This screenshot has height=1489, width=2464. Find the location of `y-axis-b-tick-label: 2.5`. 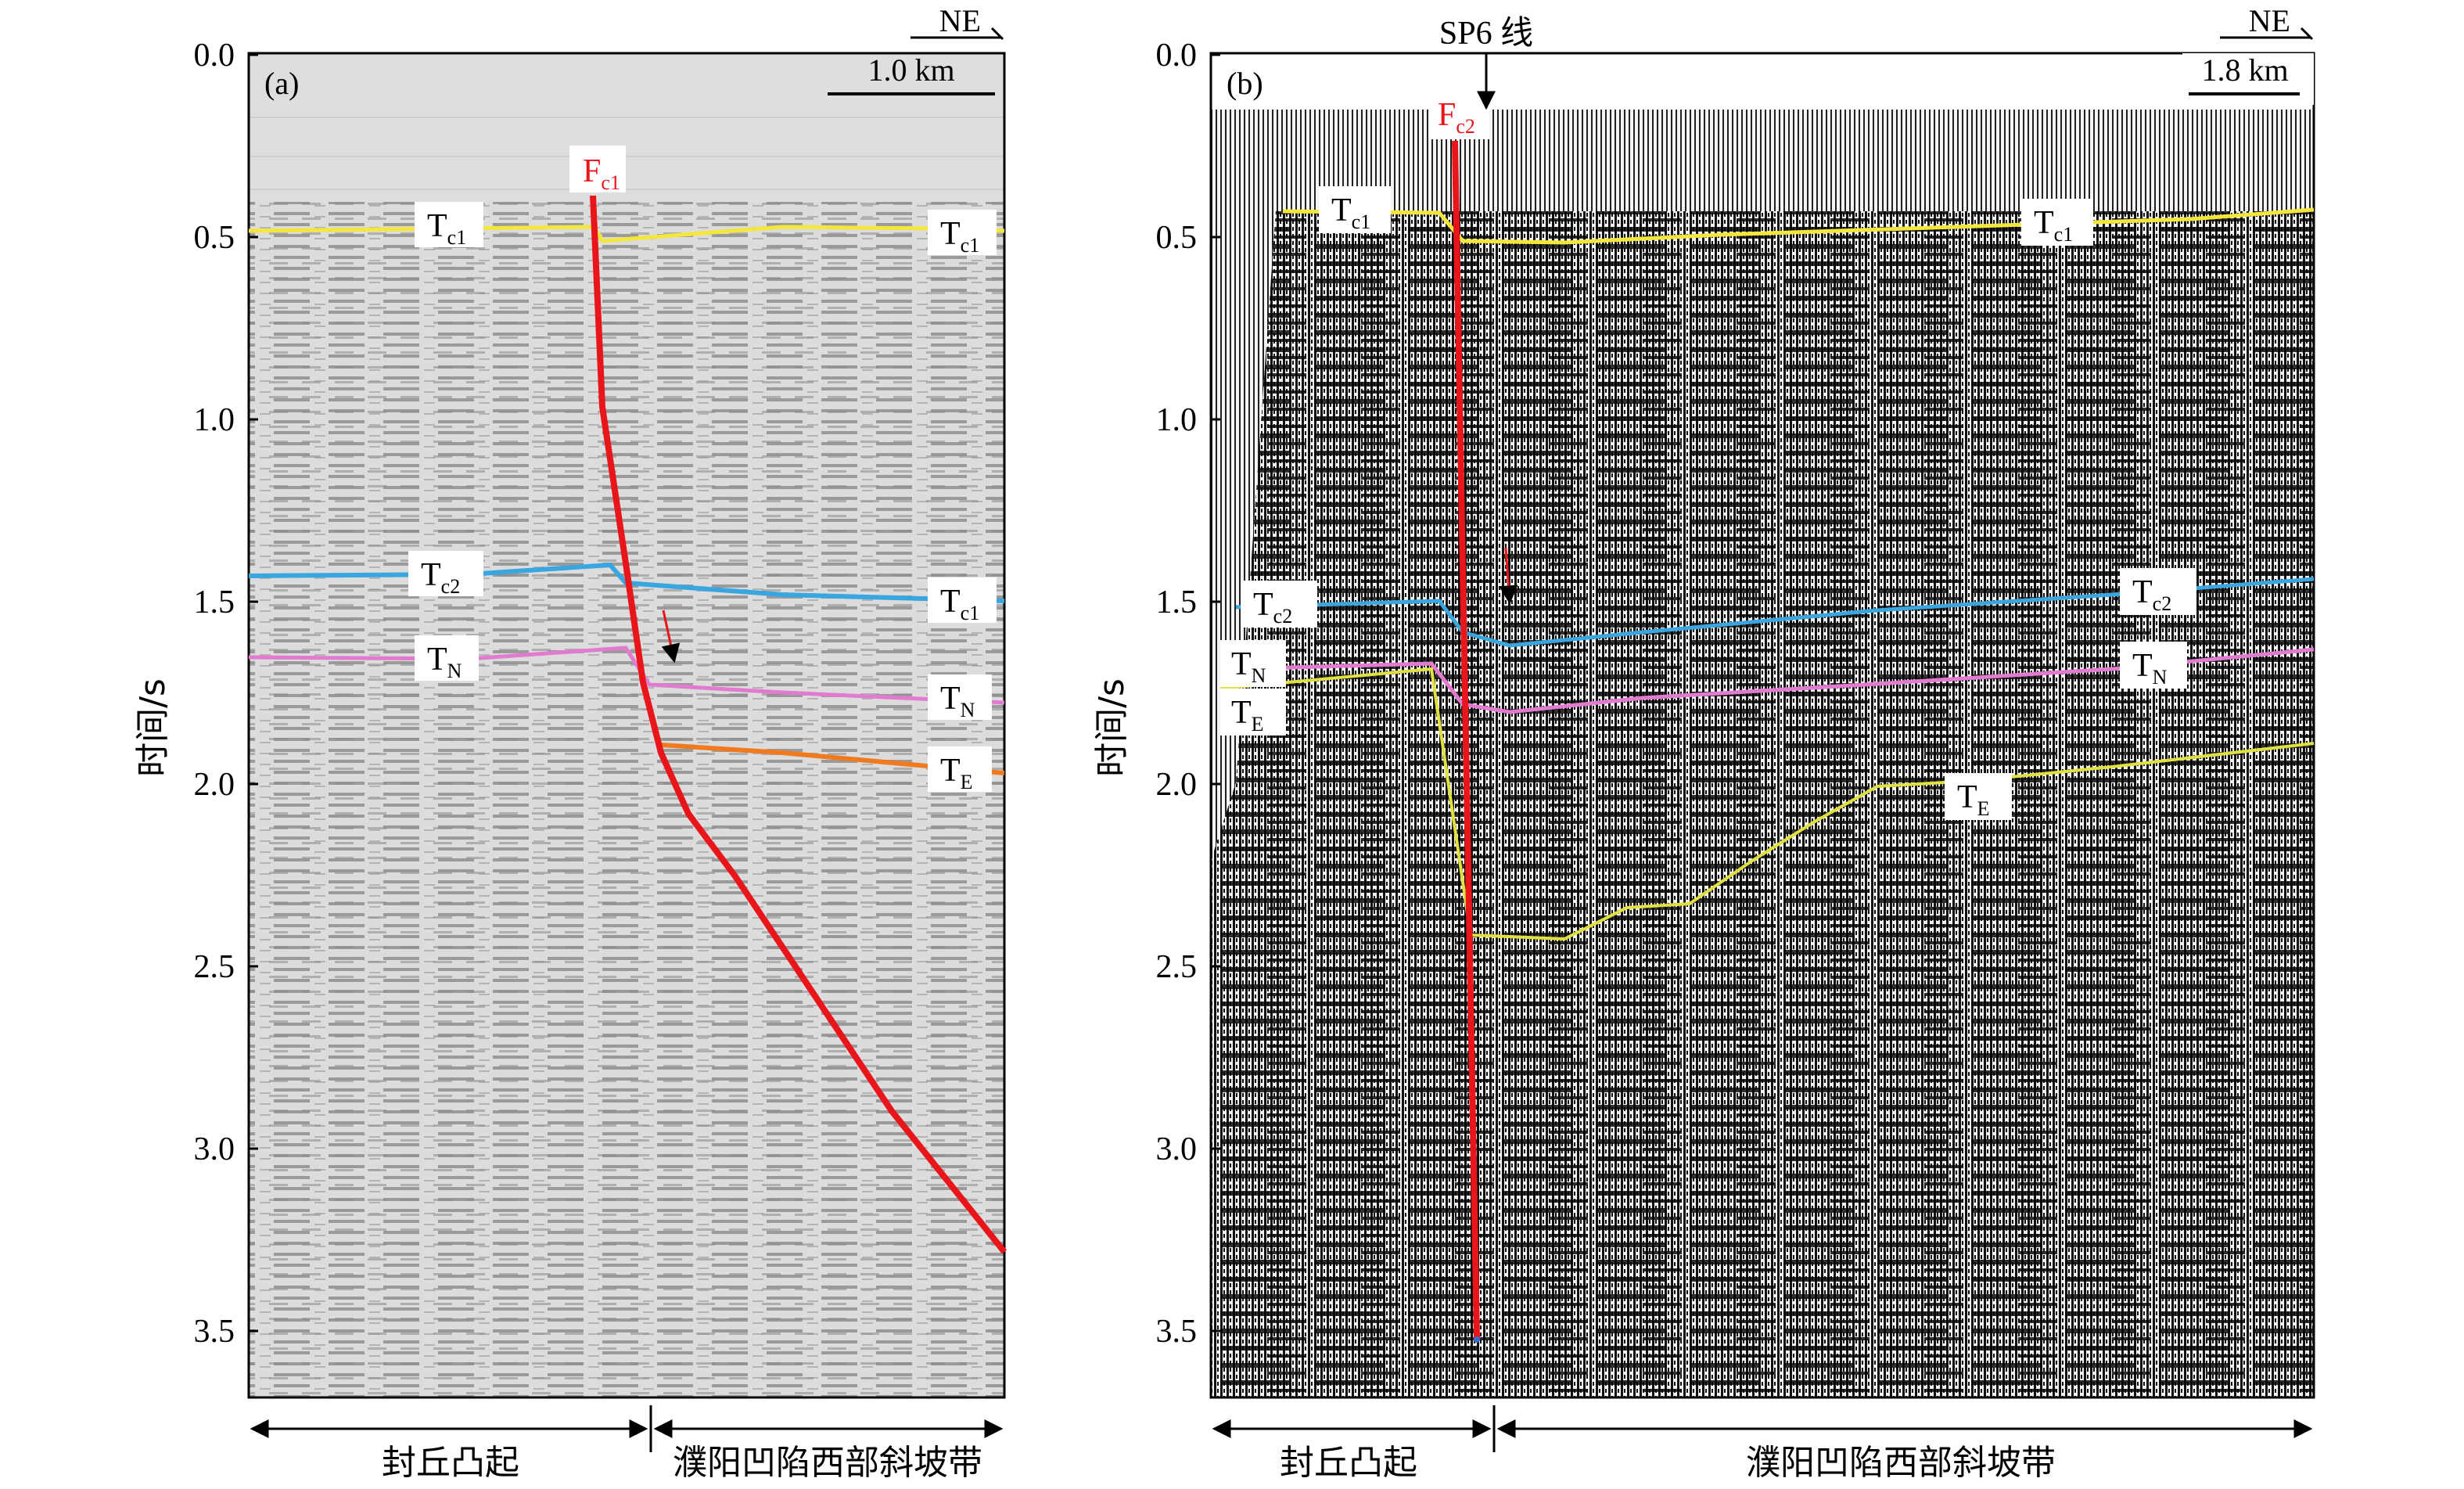

y-axis-b-tick-label: 2.5 is located at coordinates (1177, 967).